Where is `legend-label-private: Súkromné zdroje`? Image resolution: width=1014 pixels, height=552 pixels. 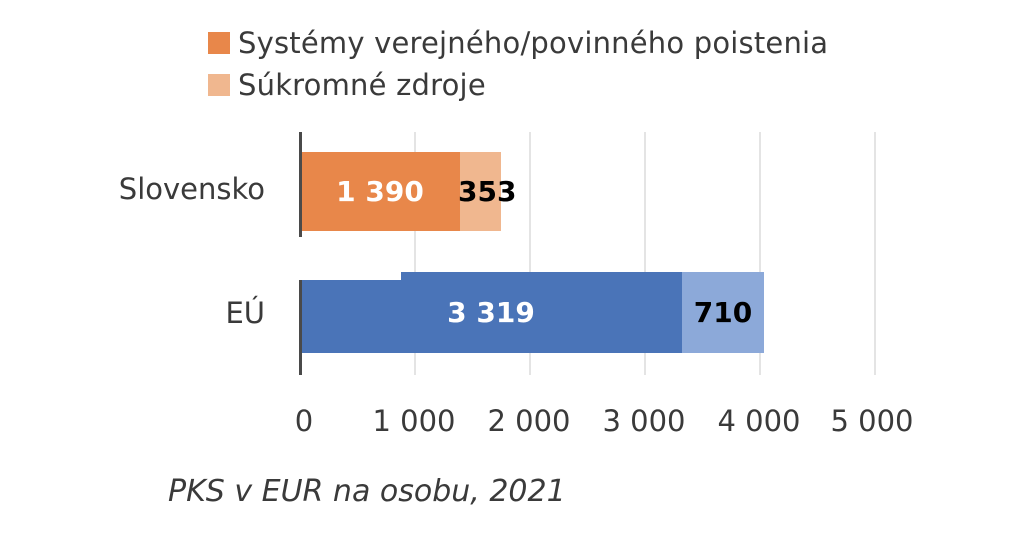
legend-label-private: Súkromné zdroje is located at coordinates (362, 85).